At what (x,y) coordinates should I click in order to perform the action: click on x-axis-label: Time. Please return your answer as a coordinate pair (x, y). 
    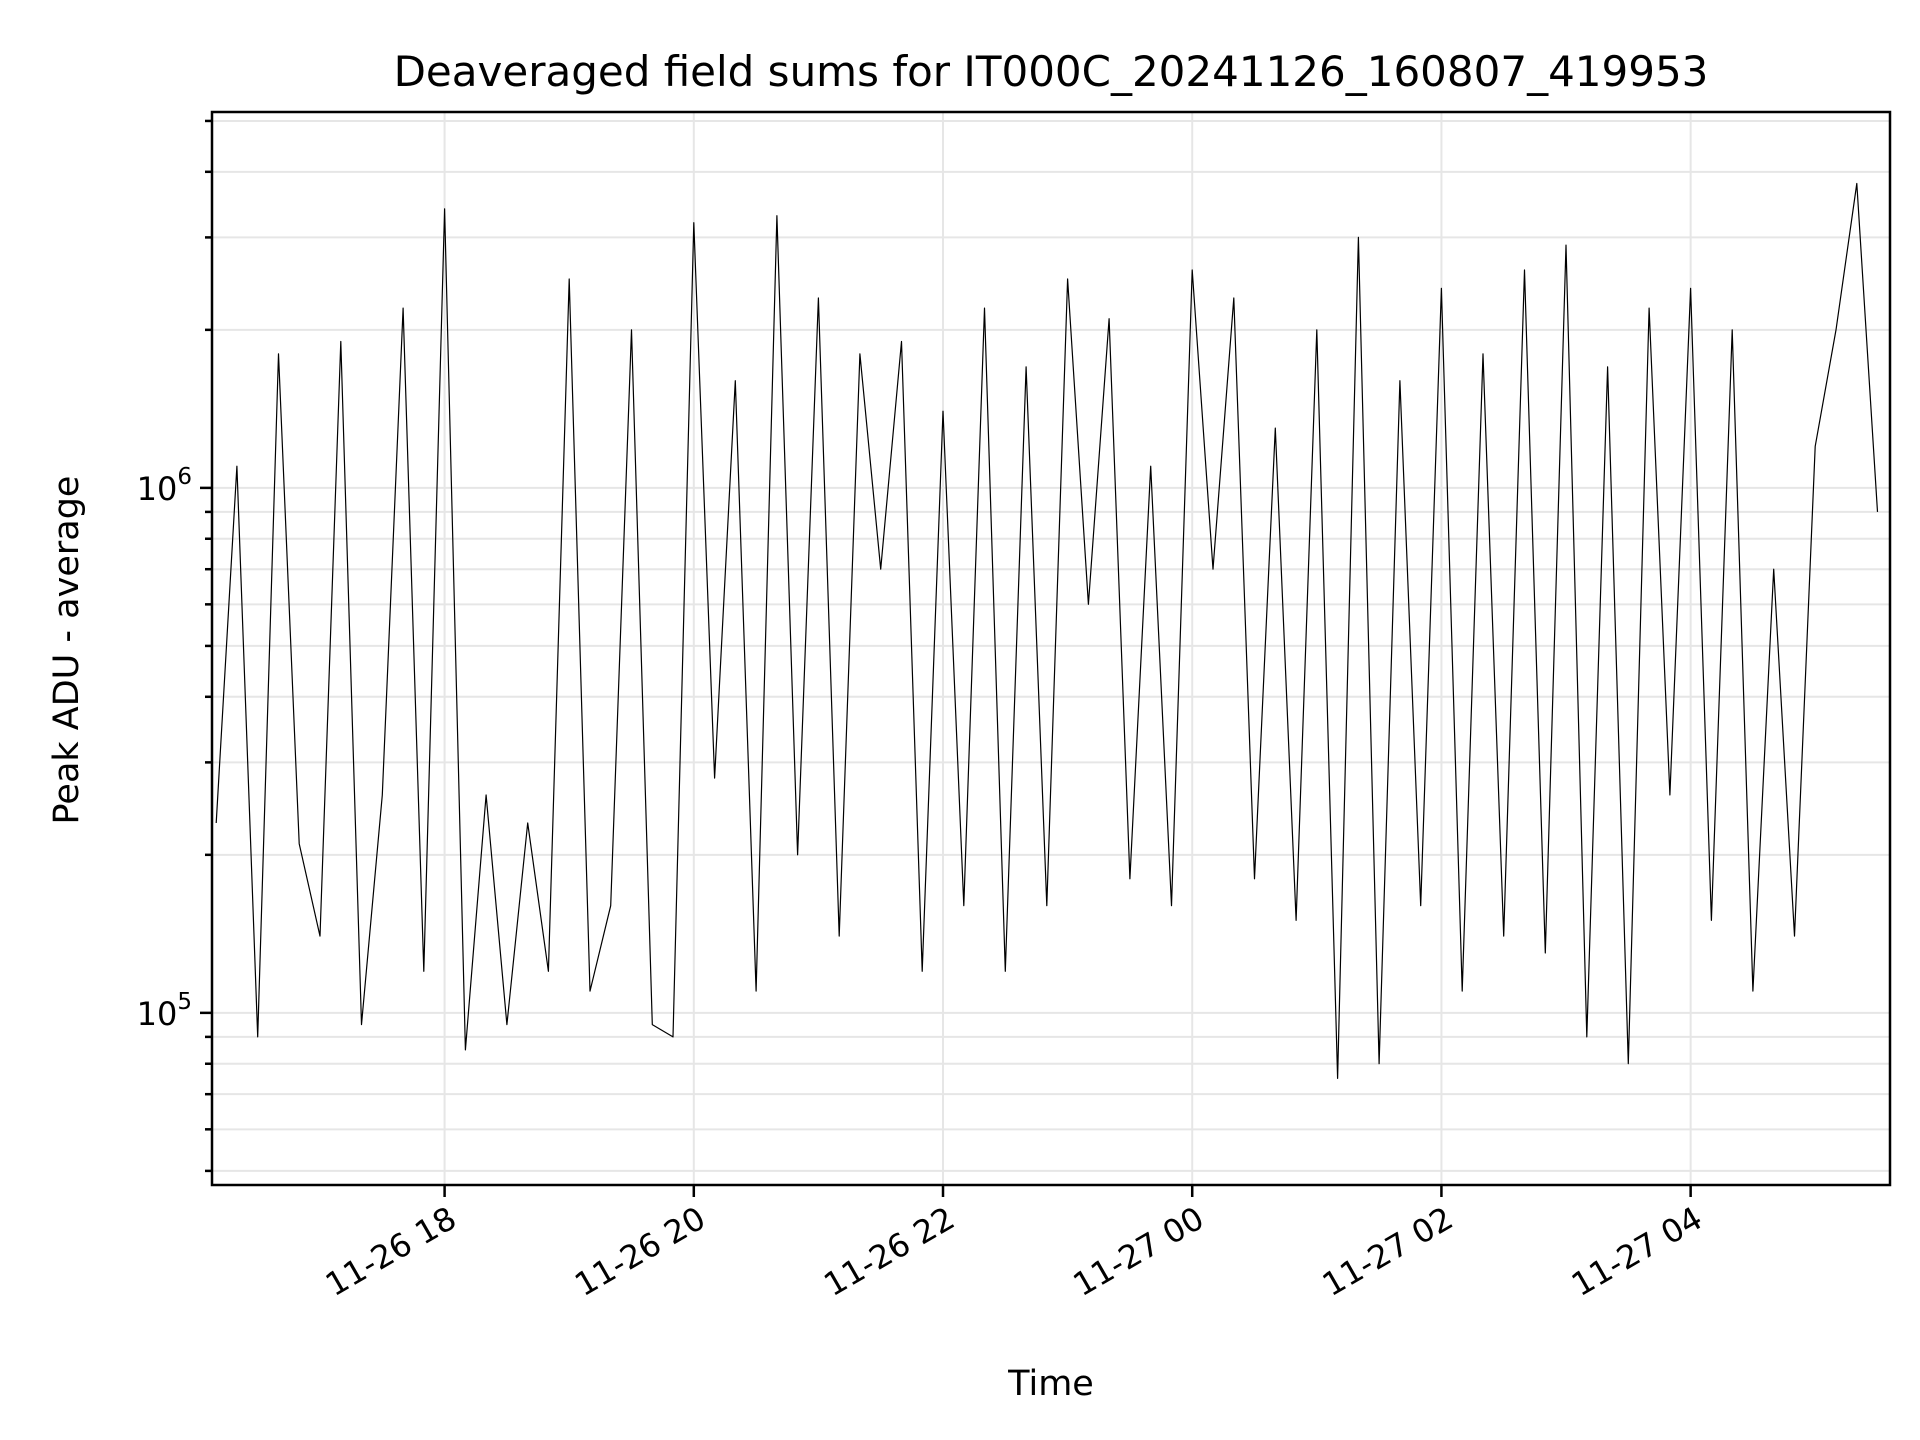
    Looking at the image, I should click on (1050, 1384).